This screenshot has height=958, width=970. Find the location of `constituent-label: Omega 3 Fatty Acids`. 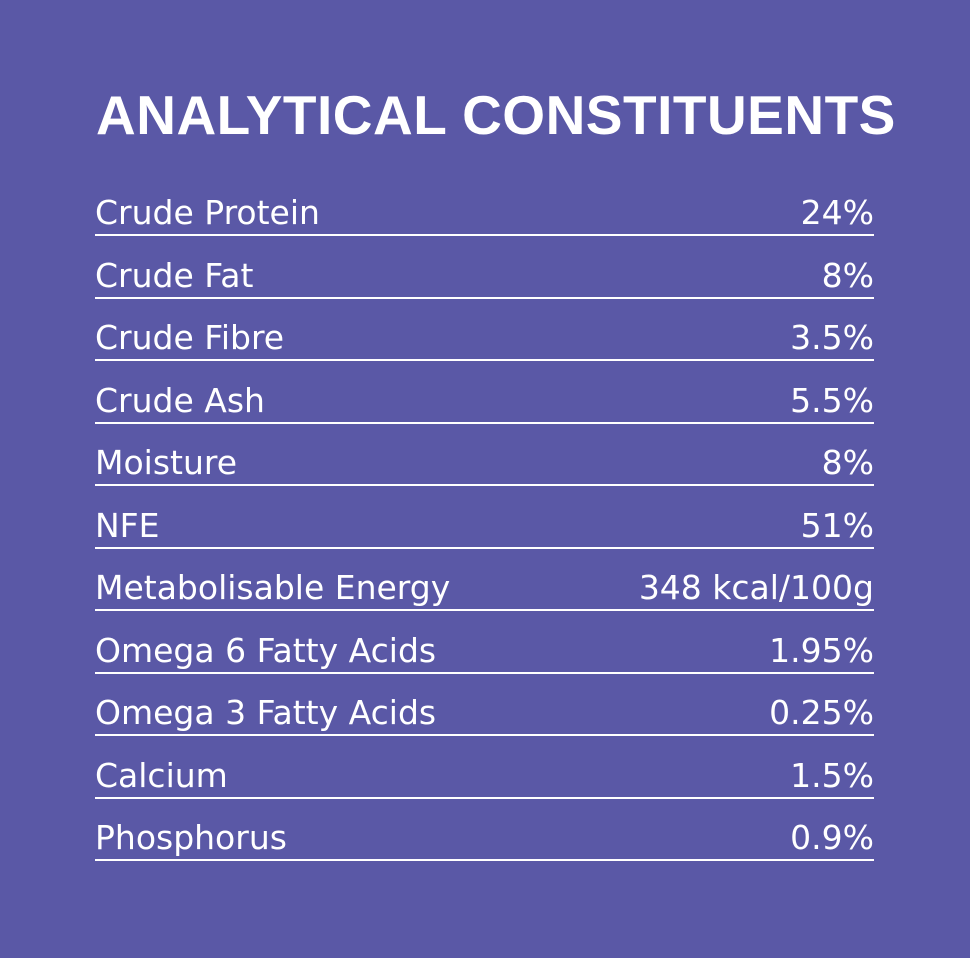

constituent-label: Omega 3 Fatty Acids is located at coordinates (266, 712).